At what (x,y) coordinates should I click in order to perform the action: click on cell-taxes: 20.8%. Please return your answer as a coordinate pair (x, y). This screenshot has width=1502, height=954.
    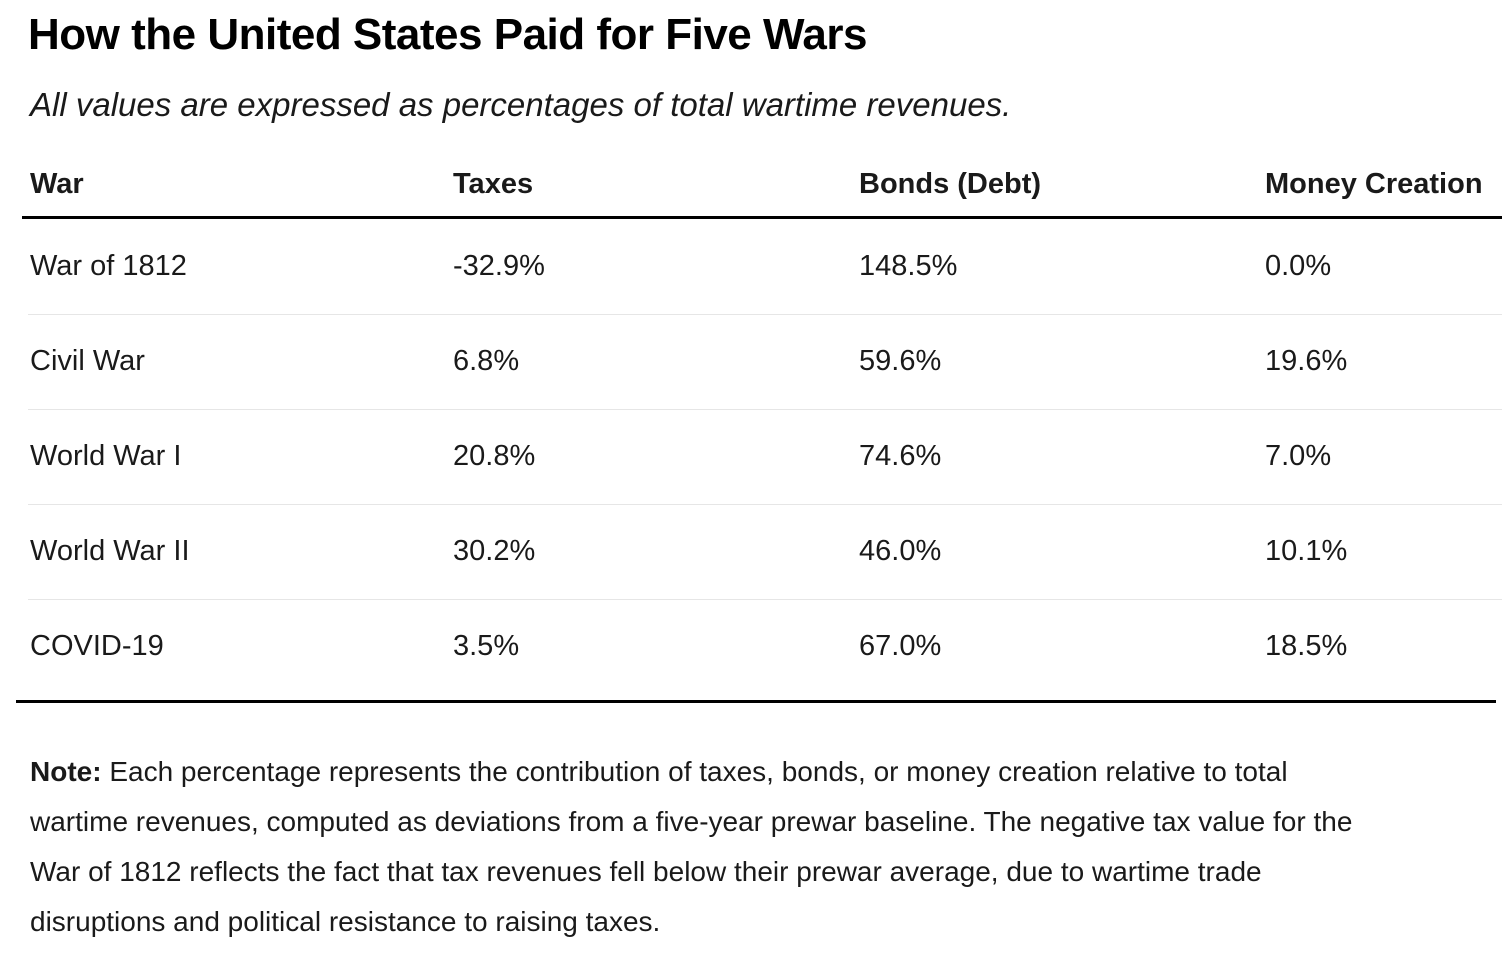
    Looking at the image, I should click on (494, 456).